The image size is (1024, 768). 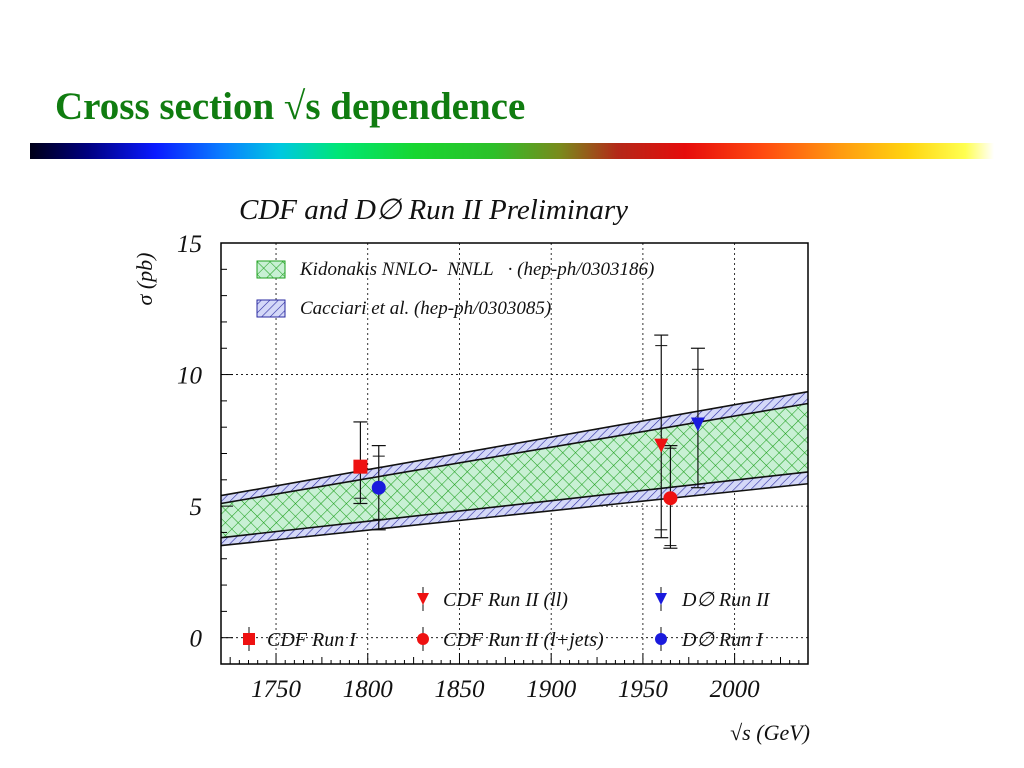 What do you see at coordinates (378, 487) in the screenshot?
I see `marker-d-run-i` at bounding box center [378, 487].